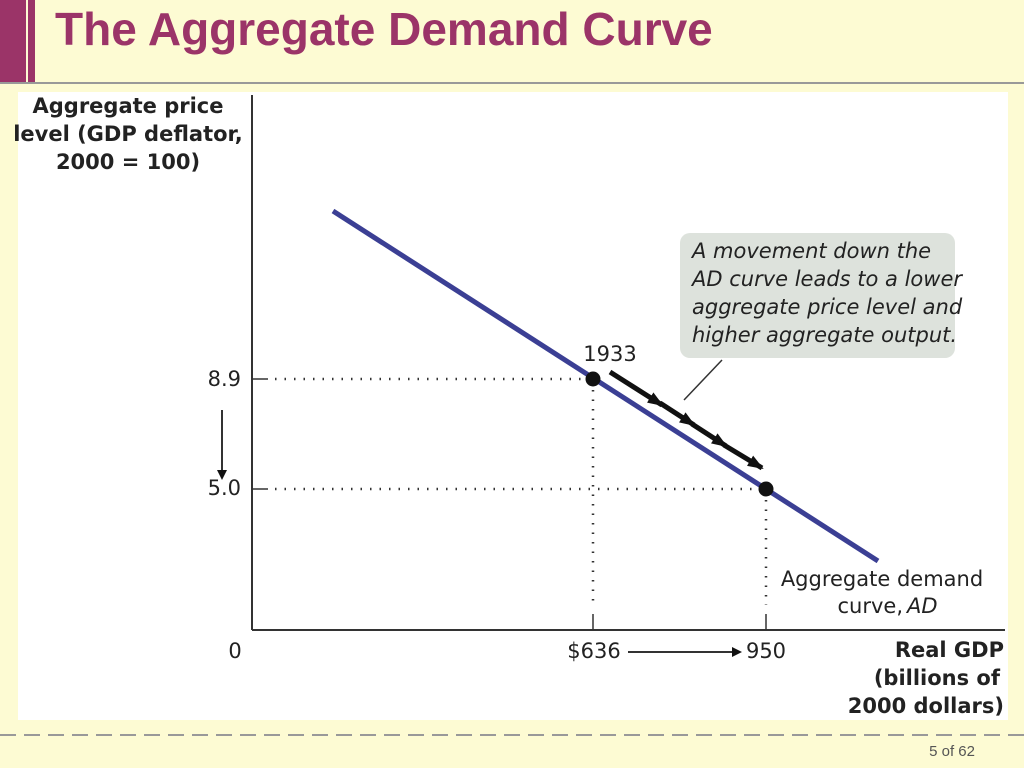 The image size is (1024, 768). I want to click on slide-title: The Aggregate Demand Curve, so click(384, 29).